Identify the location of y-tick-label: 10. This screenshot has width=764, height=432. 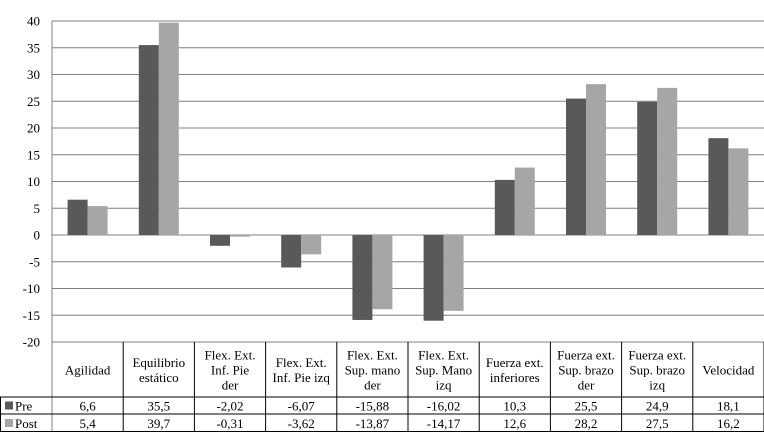
(33, 181).